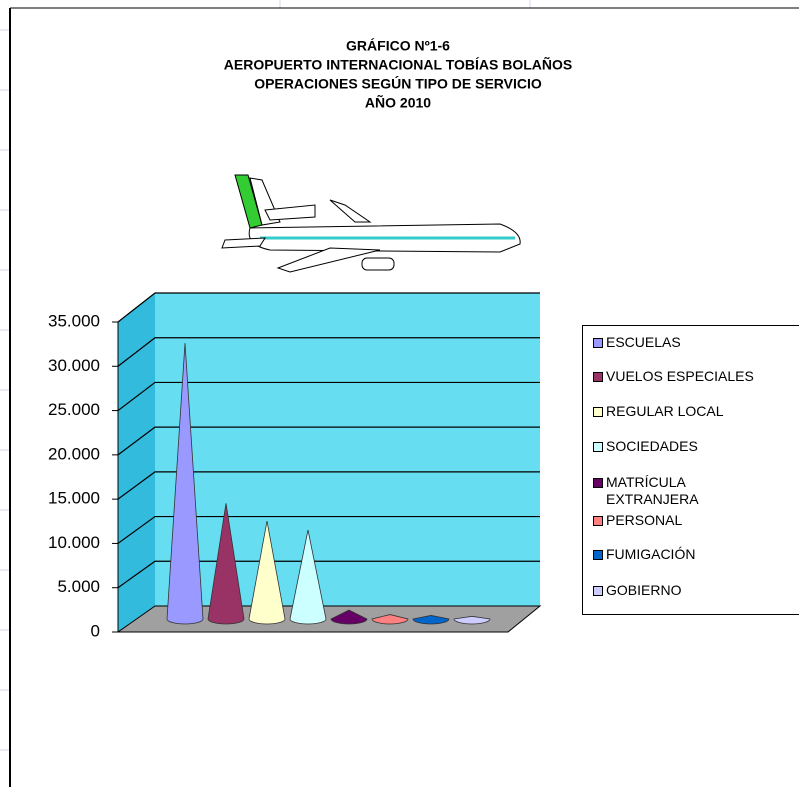 The image size is (799, 787). I want to click on legend-item: MATRÍCULA EXTRANJERA, so click(674, 491).